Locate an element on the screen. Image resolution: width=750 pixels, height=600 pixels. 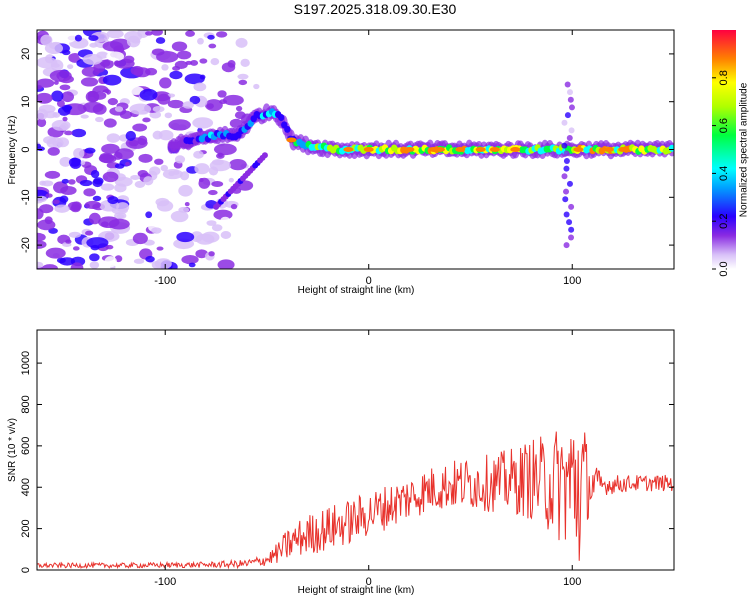
snr-ytick-label: 200 is located at coordinates (26, 528).